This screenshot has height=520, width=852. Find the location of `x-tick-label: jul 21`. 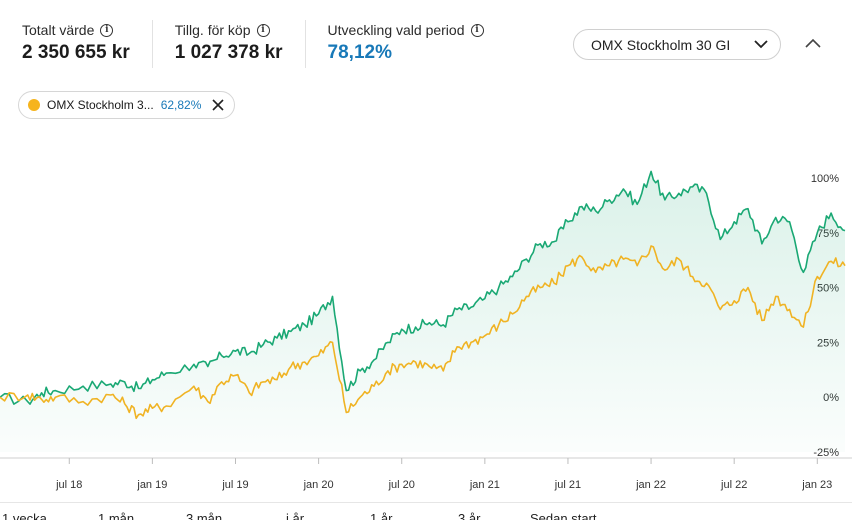

x-tick-label: jul 21 is located at coordinates (567, 485).